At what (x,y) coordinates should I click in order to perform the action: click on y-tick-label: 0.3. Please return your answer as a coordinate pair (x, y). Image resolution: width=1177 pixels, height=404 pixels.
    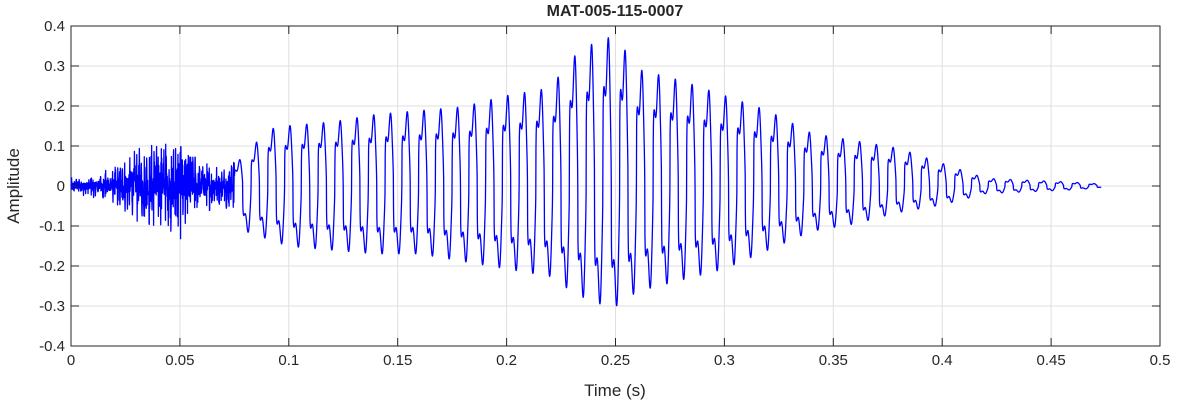
    Looking at the image, I should click on (54, 66).